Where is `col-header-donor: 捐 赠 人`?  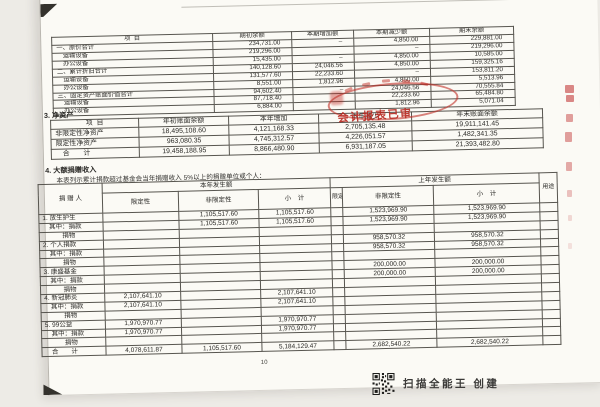 col-header-donor: 捐 赠 人 is located at coordinates (70, 199).